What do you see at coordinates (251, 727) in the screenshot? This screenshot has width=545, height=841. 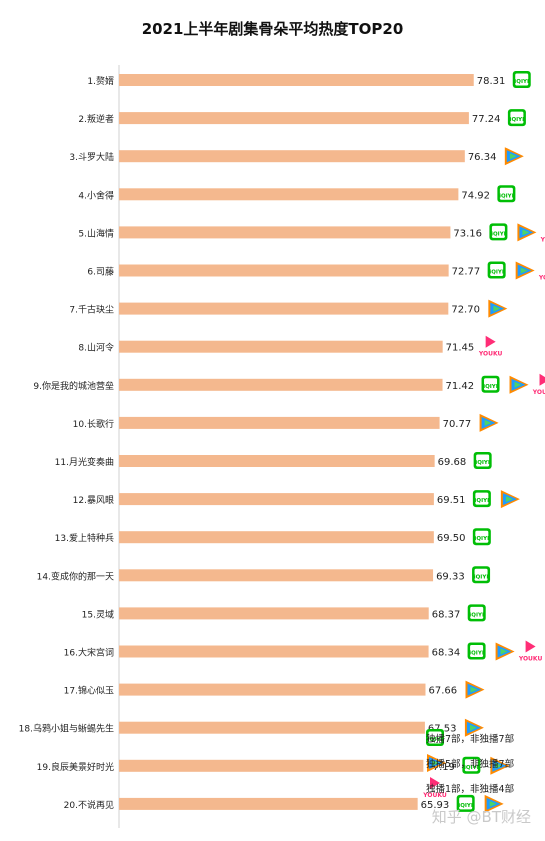 I see `bar-row: 18.乌鸦小姐与蜥蜴先生 67.53` at bounding box center [251, 727].